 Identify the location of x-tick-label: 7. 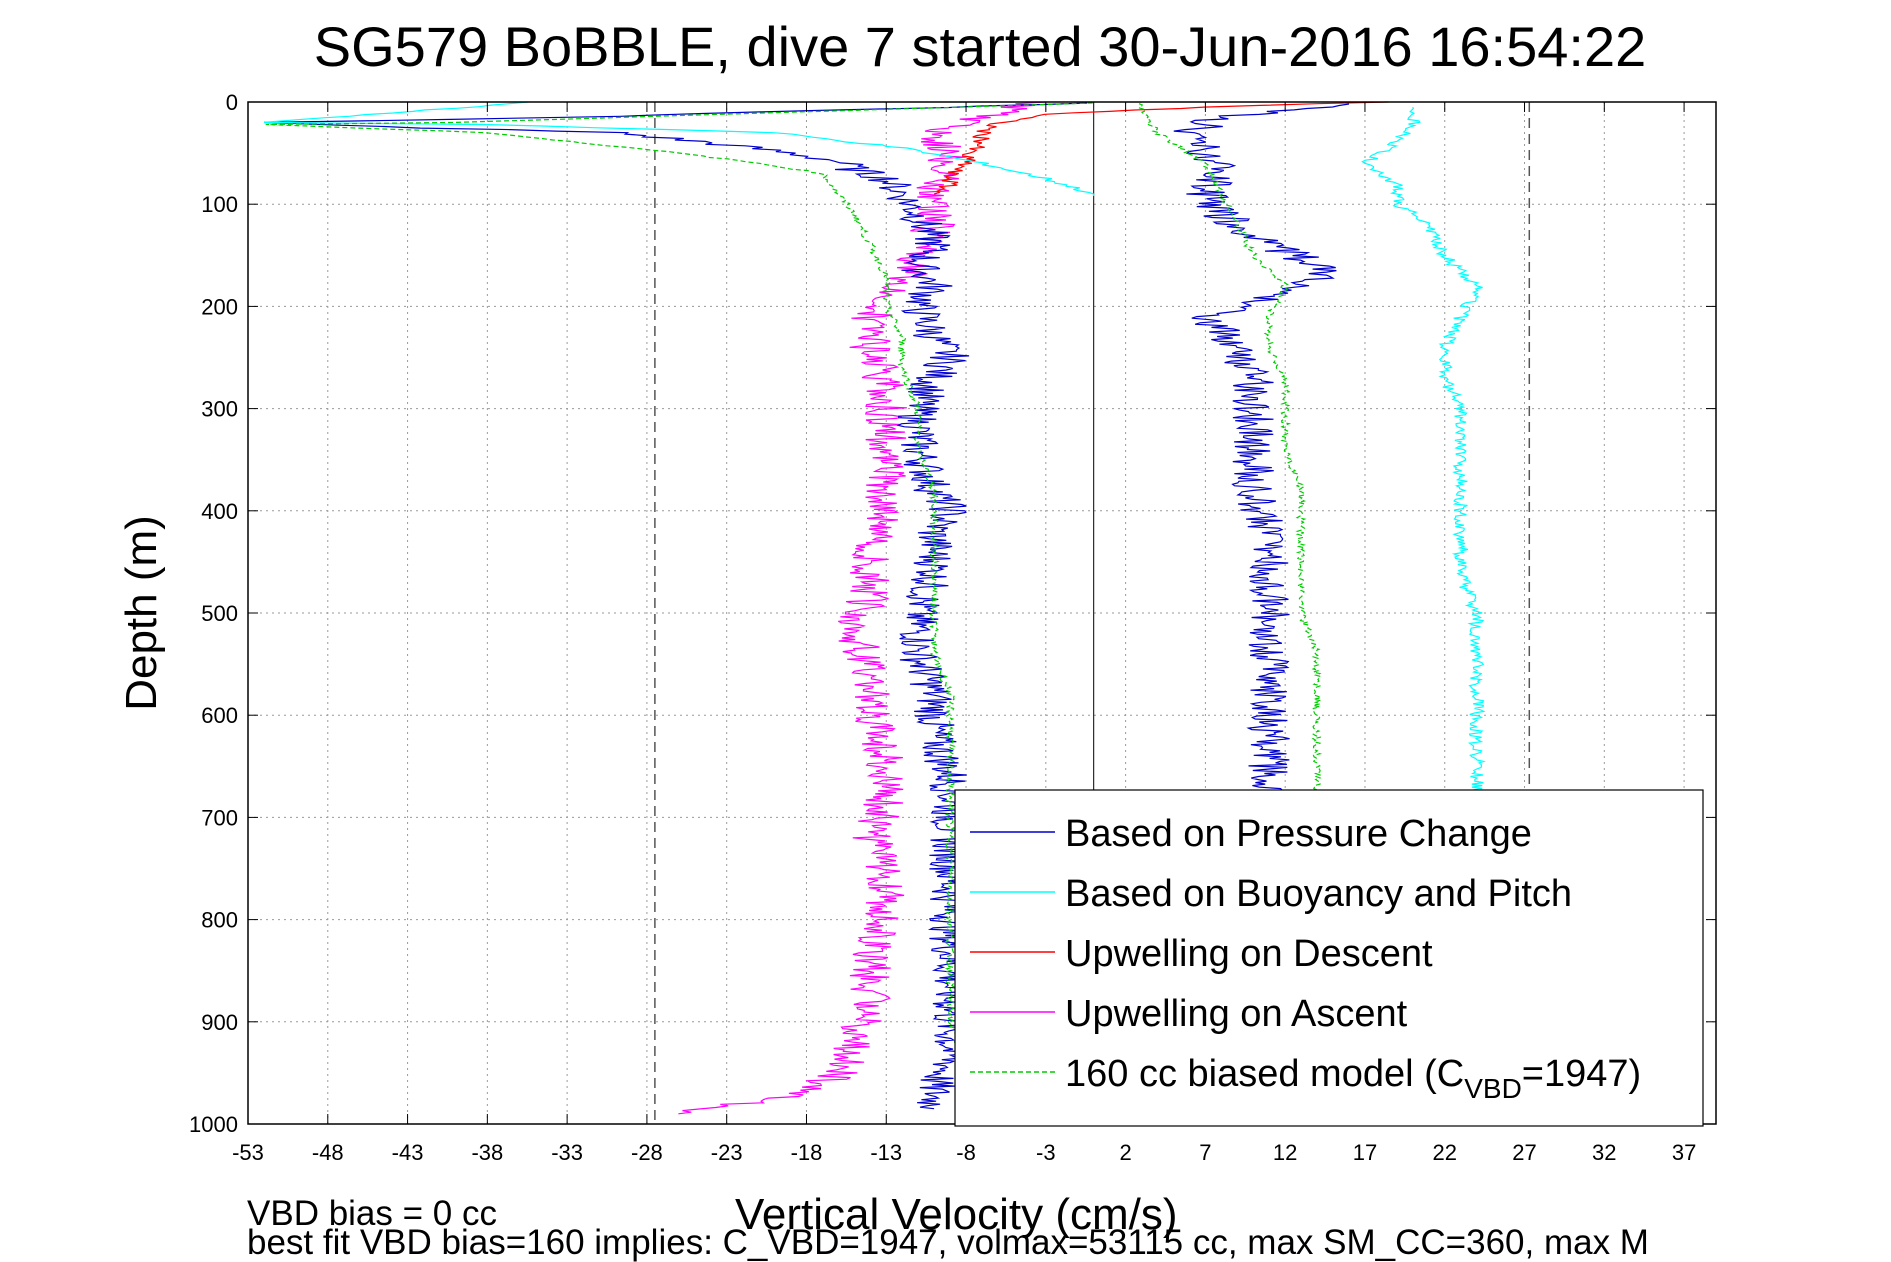
(1205, 1152).